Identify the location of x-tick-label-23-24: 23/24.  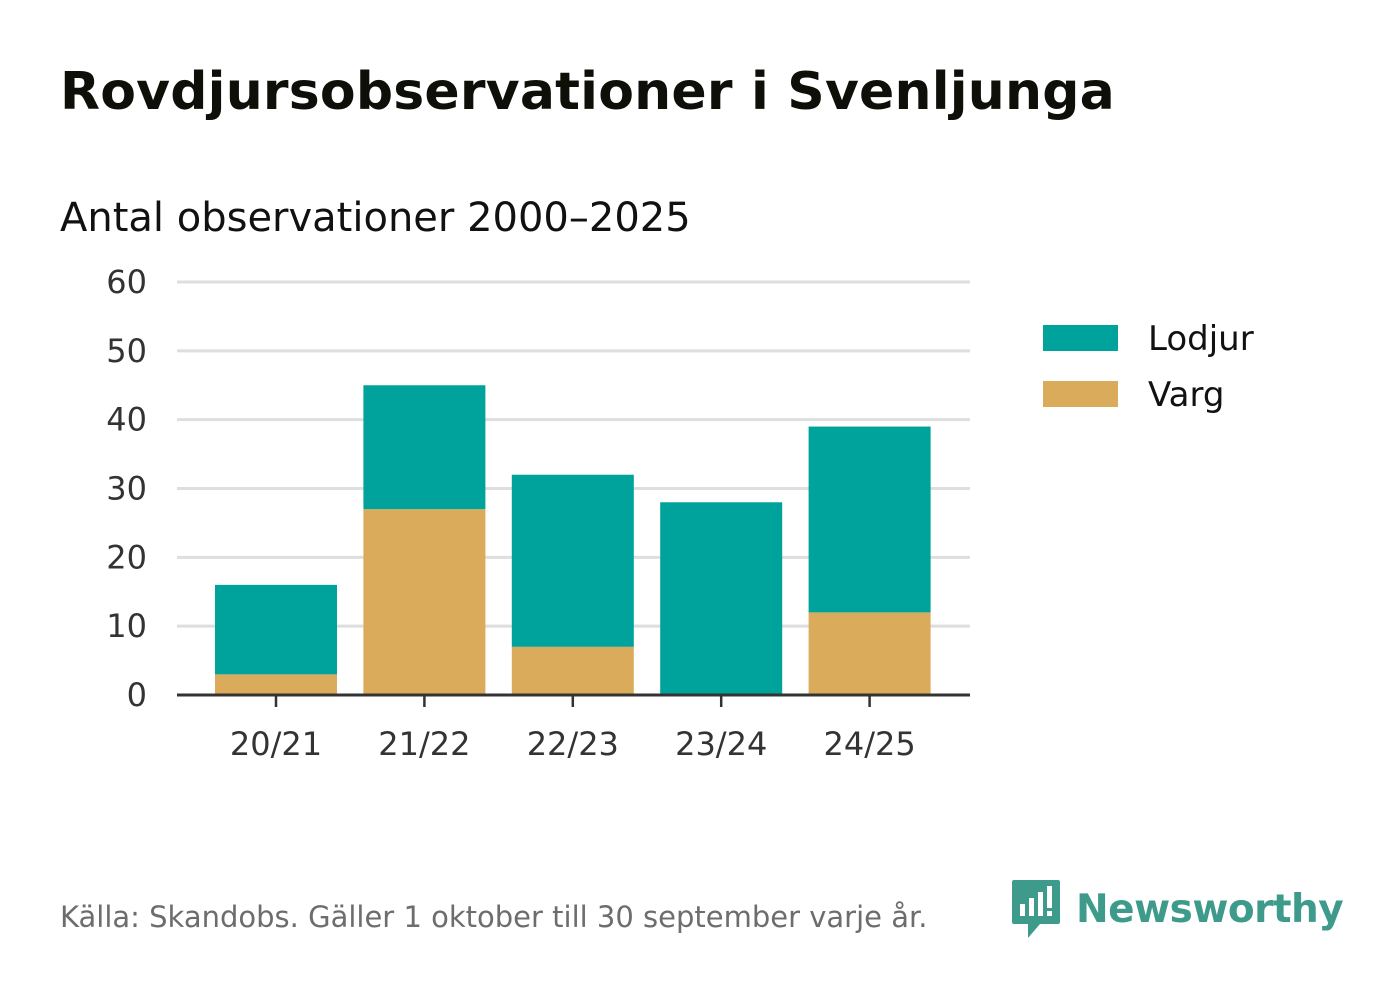
(721, 744).